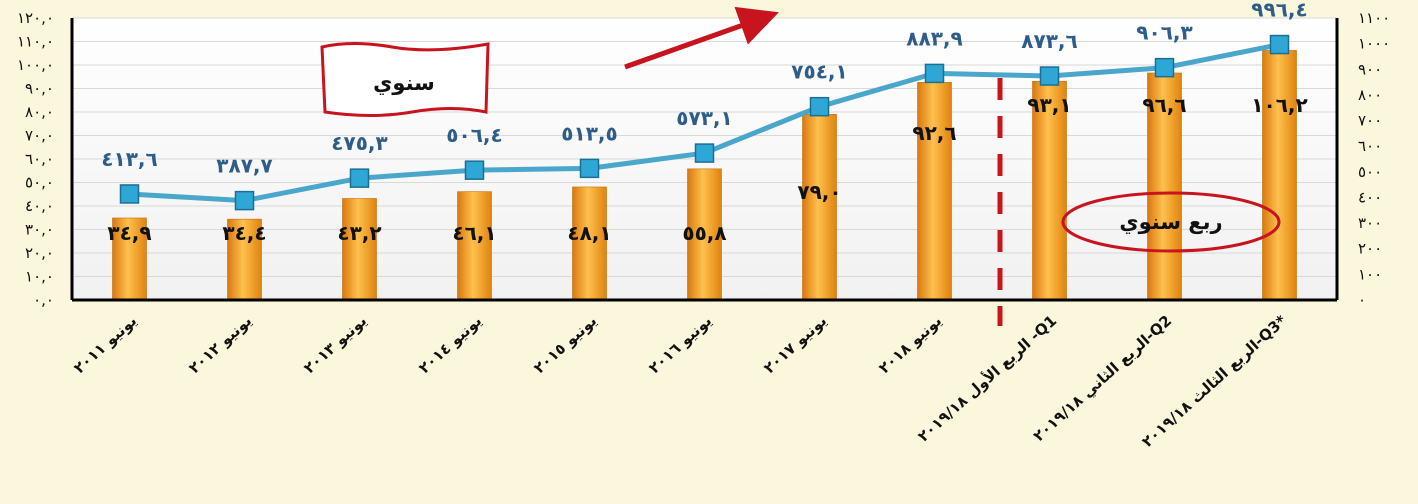 Image resolution: width=1418 pixels, height=504 pixels. I want to click on right-axis-tick-label: ٤٠٠, so click(1370, 197).